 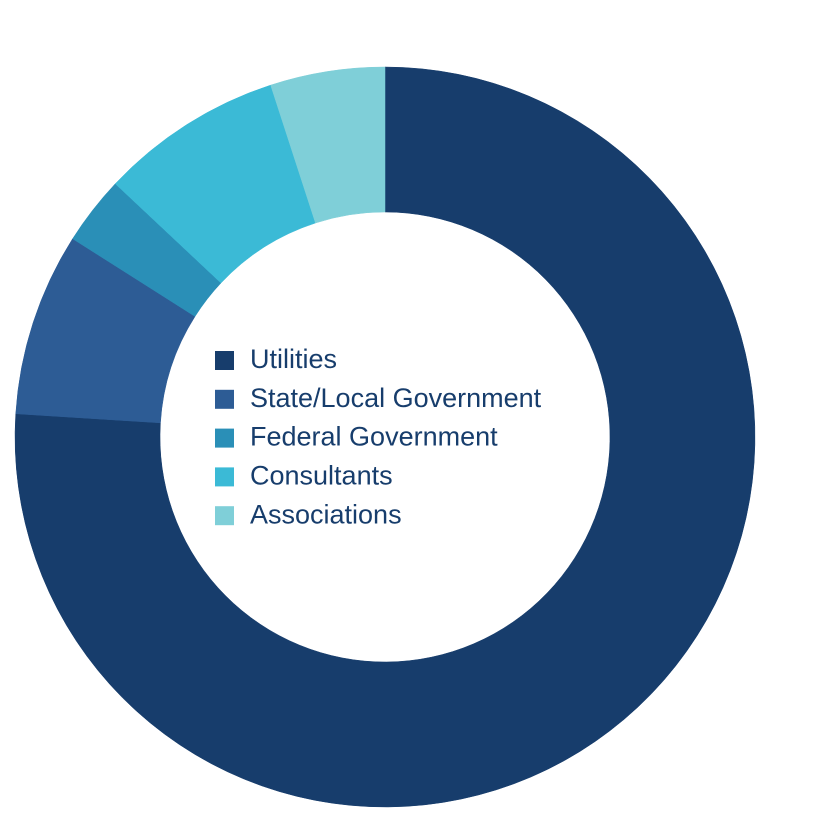 What do you see at coordinates (396, 398) in the screenshot?
I see `legend-label: State/Local Government` at bounding box center [396, 398].